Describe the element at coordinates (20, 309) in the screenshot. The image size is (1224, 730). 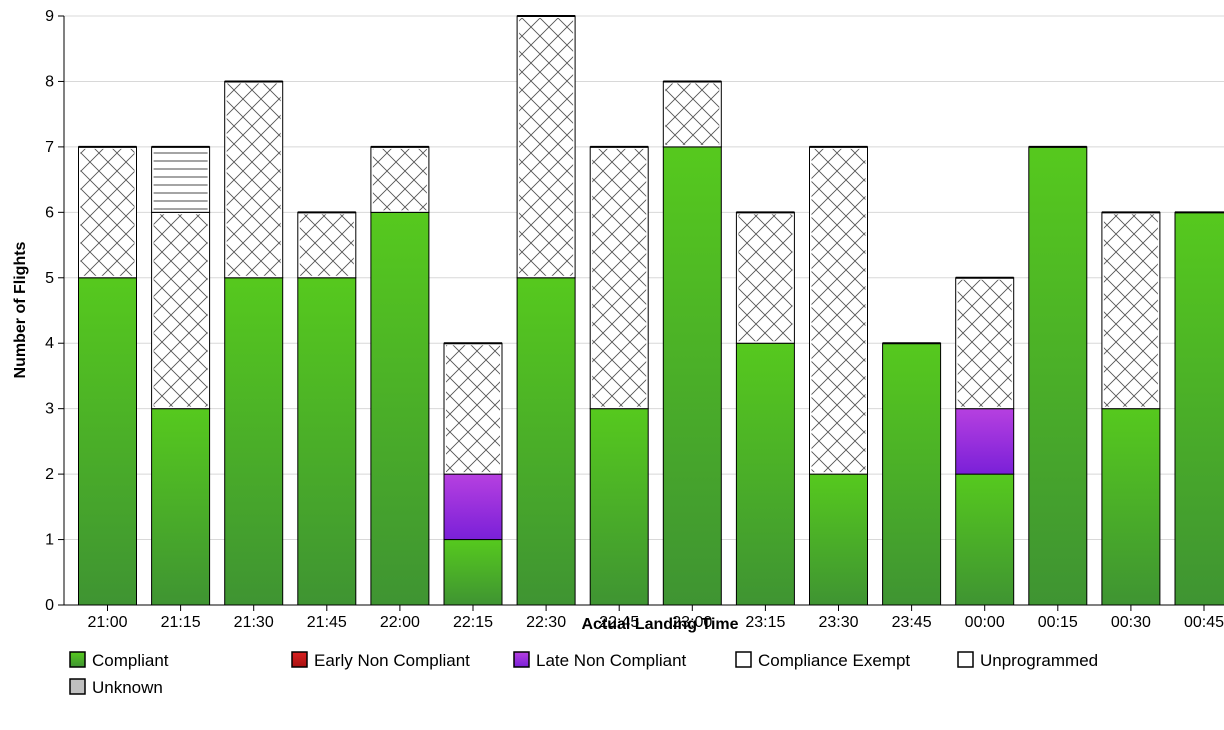
I see `y-axis-title: Number of Flights` at that location.